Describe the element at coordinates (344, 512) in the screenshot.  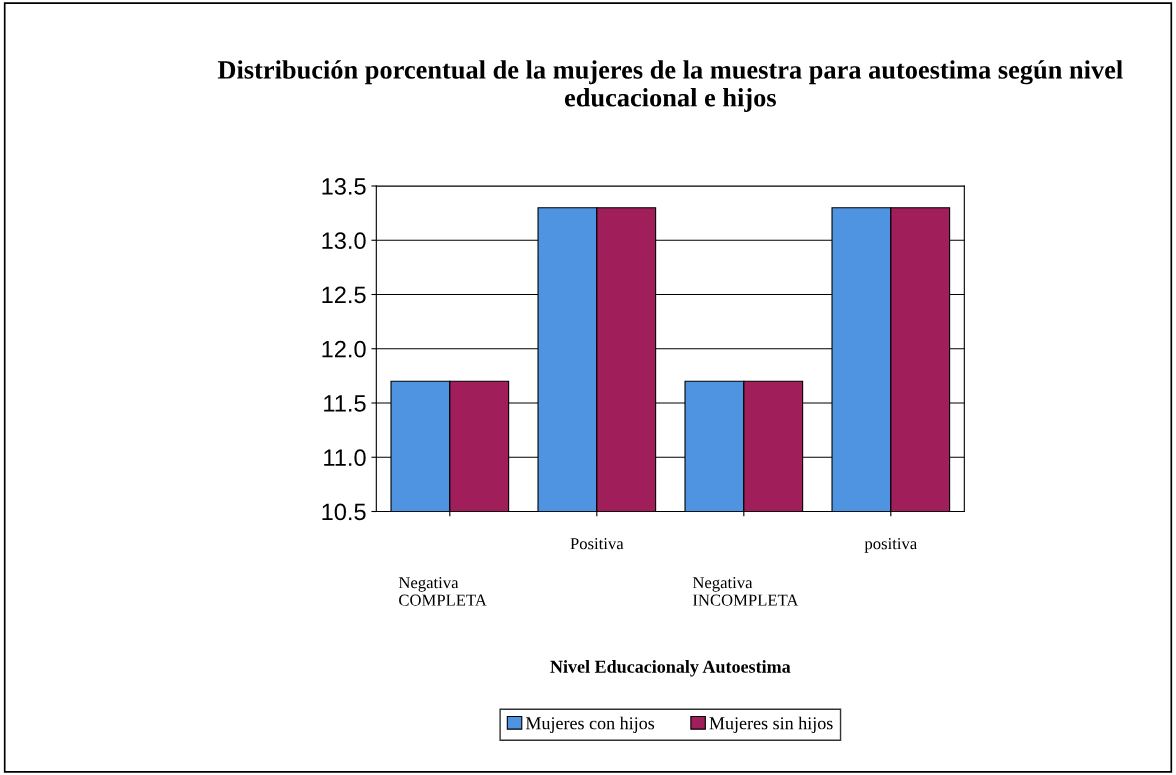
I see `y-tick-label: 10.5` at that location.